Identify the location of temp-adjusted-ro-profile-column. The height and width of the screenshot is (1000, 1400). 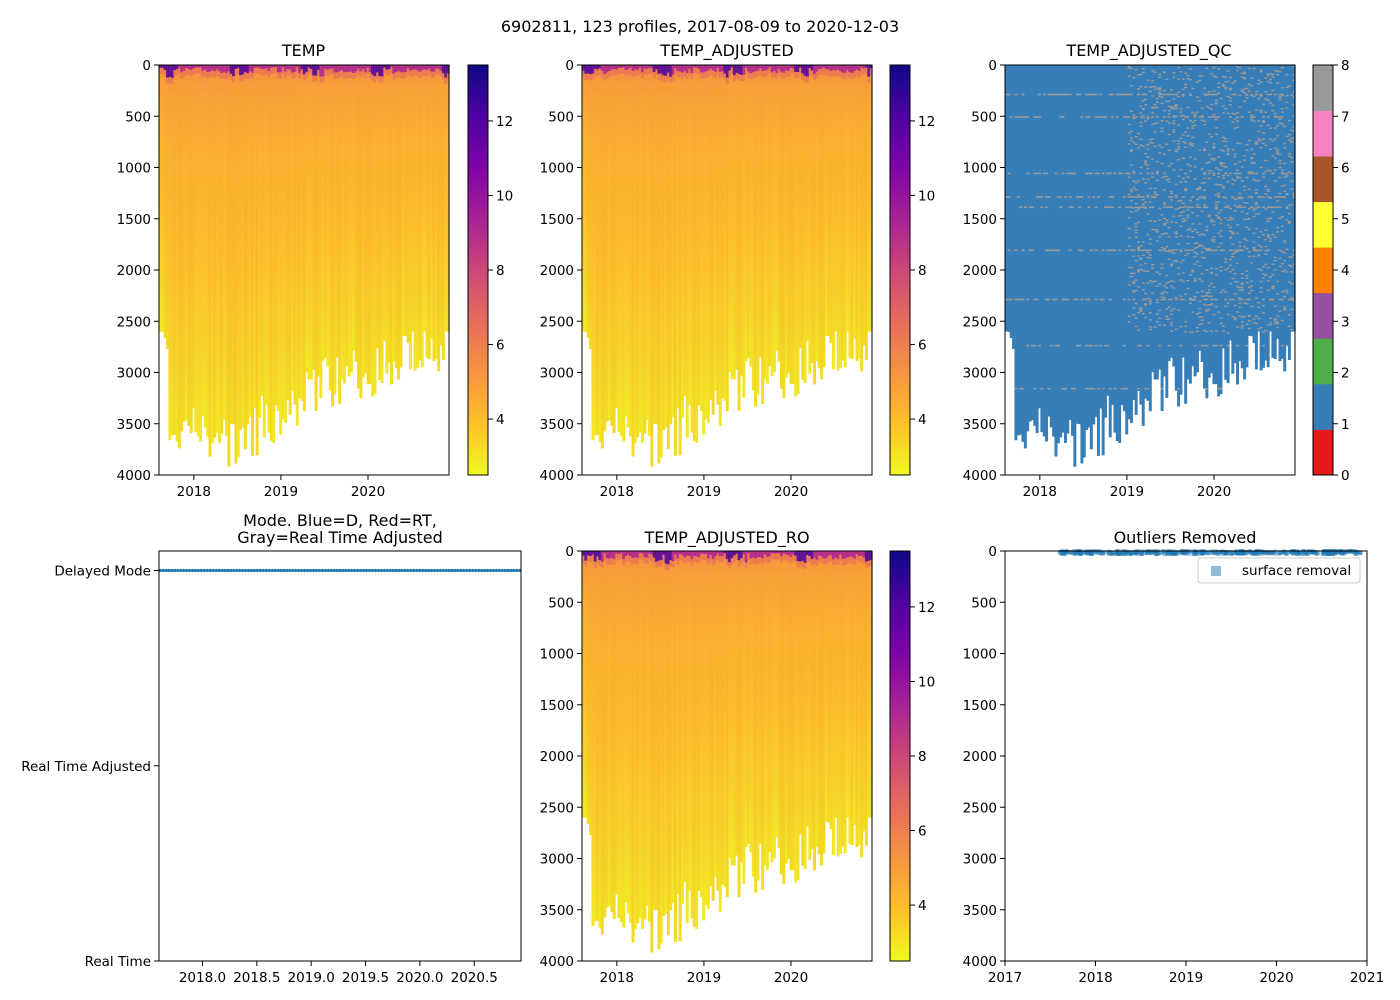
(822, 708).